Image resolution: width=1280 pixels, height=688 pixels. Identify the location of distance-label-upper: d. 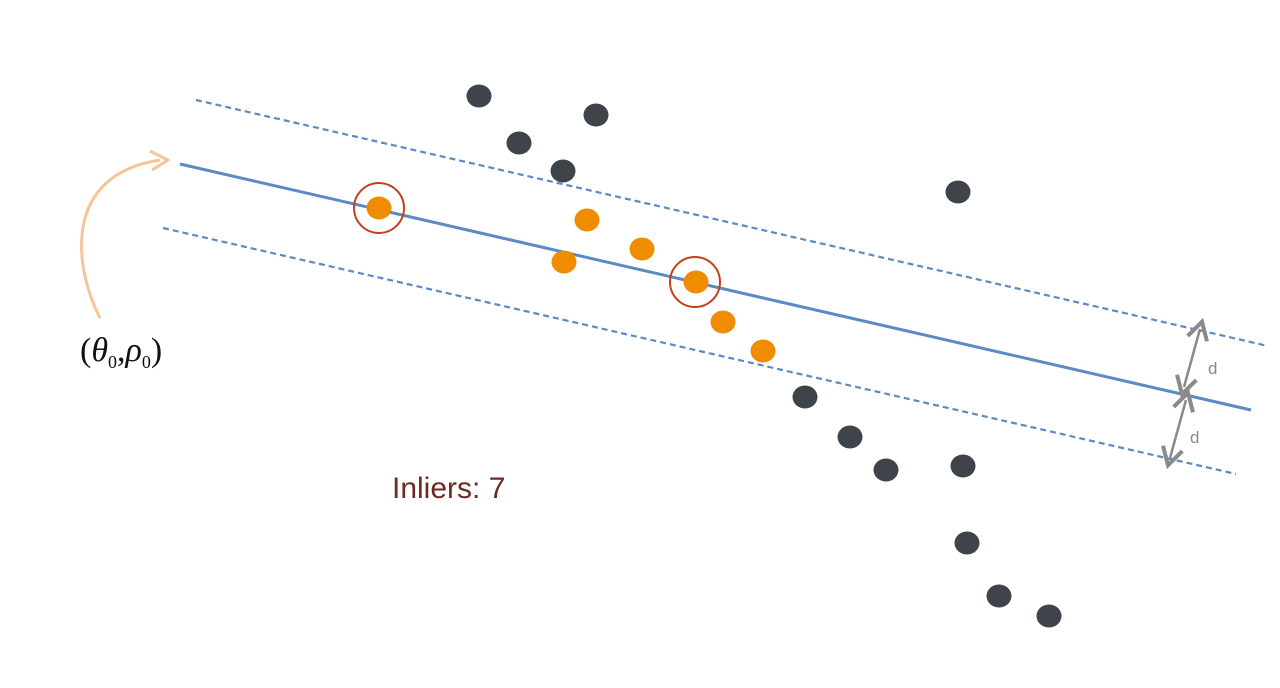
(1212, 368).